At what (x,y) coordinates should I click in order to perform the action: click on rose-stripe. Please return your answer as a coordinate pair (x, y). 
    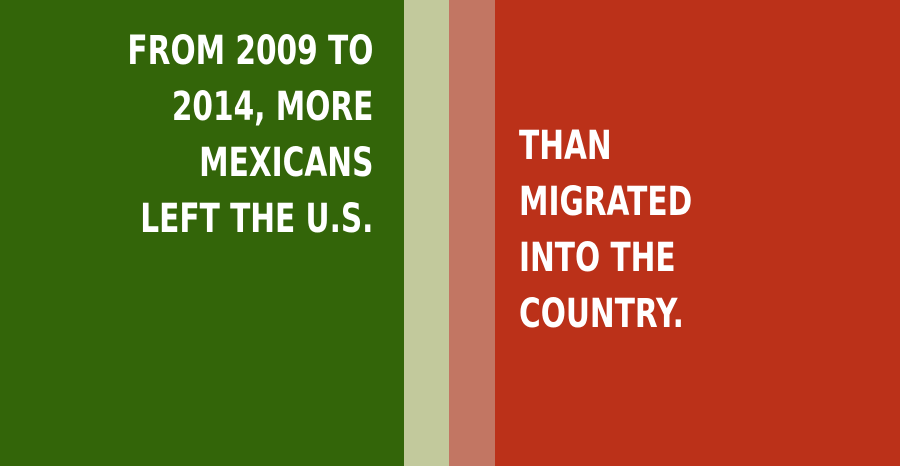
    Looking at the image, I should click on (472, 233).